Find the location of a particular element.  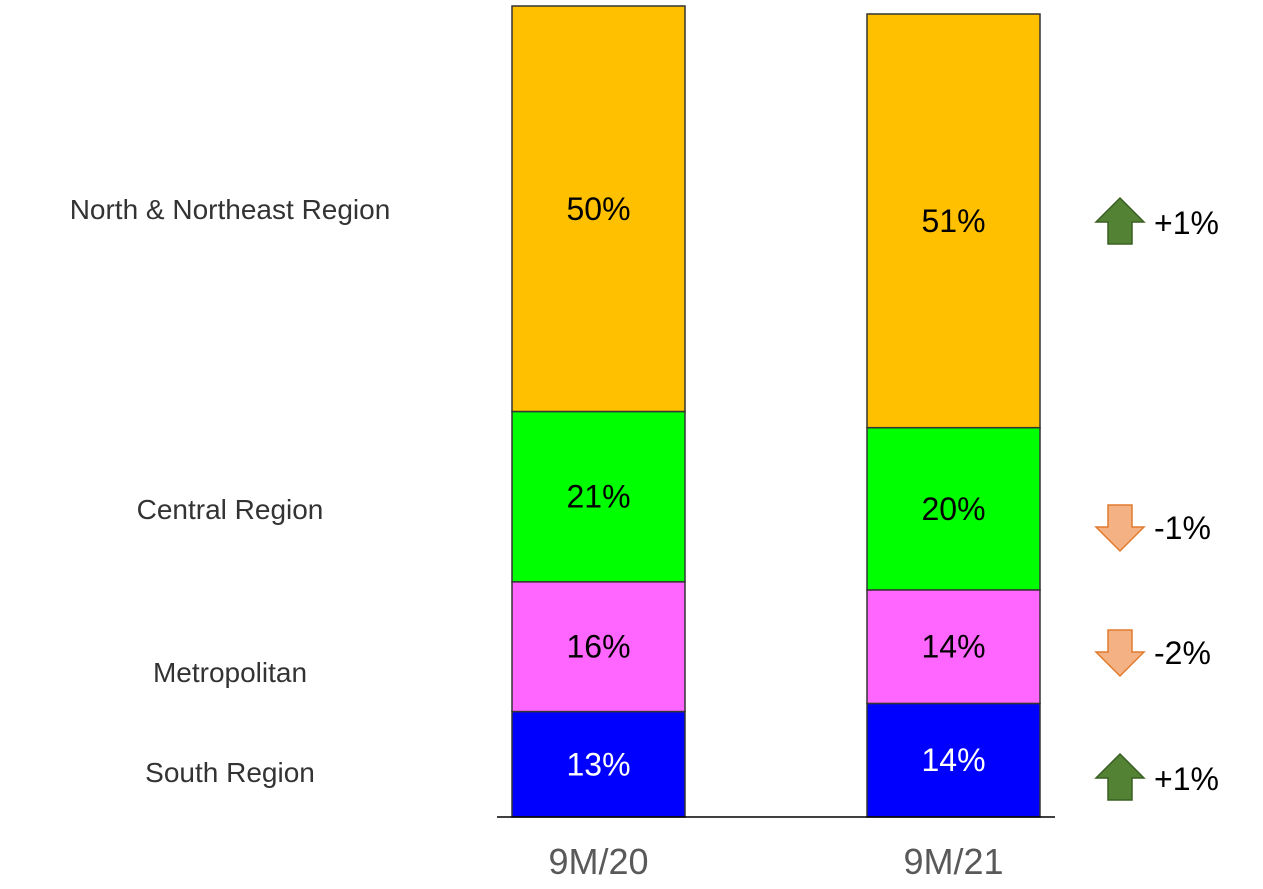

change-label: -1% is located at coordinates (1182, 528).